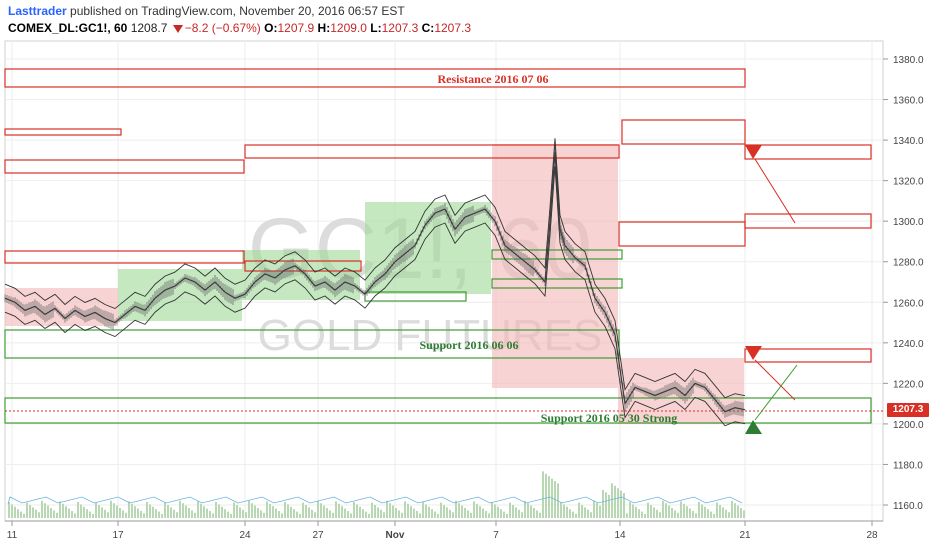 This screenshot has height=550, width=932. I want to click on low-label: L:, so click(376, 28).